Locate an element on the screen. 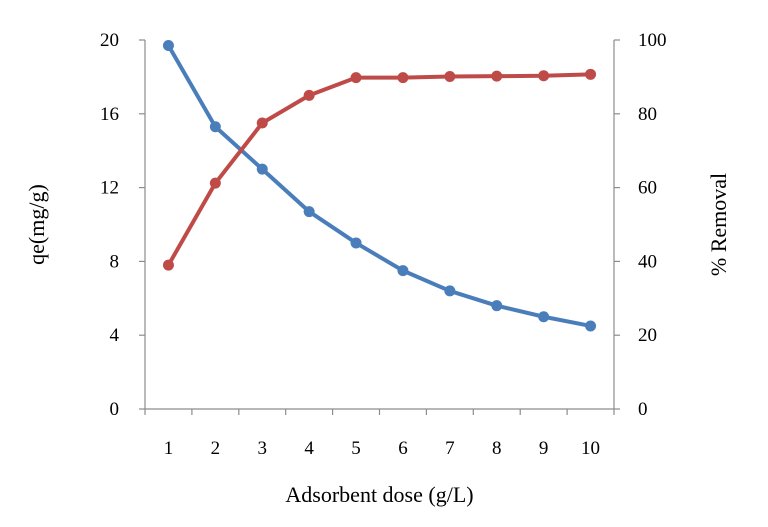  left-y-tick-label: 20 is located at coordinates (109, 40).